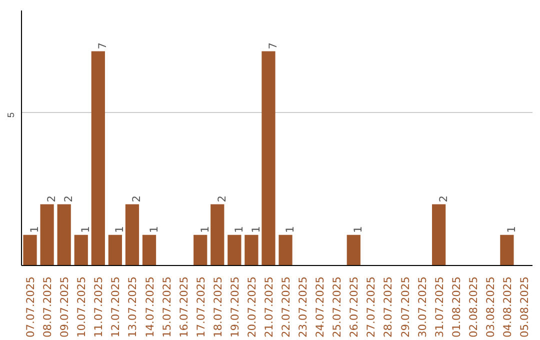 Image resolution: width=540 pixels, height=340 pixels. What do you see at coordinates (115, 307) in the screenshot?
I see `x-tick-label: 12.07.2025` at bounding box center [115, 307].